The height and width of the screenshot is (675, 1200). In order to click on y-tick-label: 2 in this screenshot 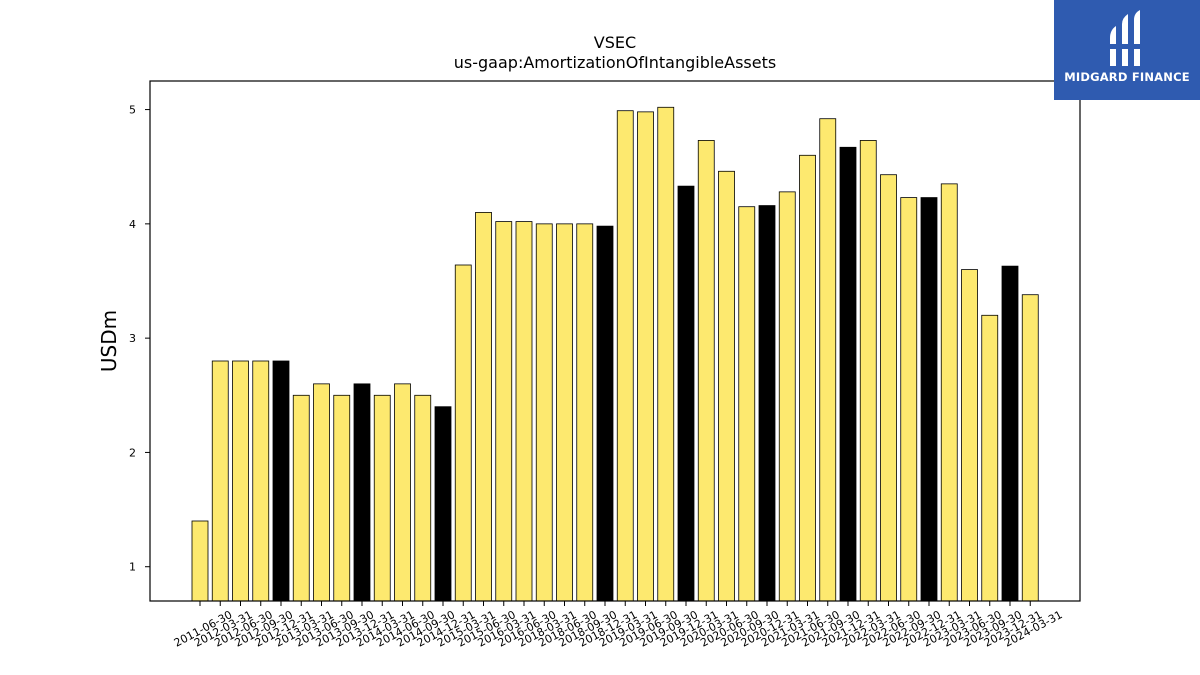, I will do `click(132, 452)`.